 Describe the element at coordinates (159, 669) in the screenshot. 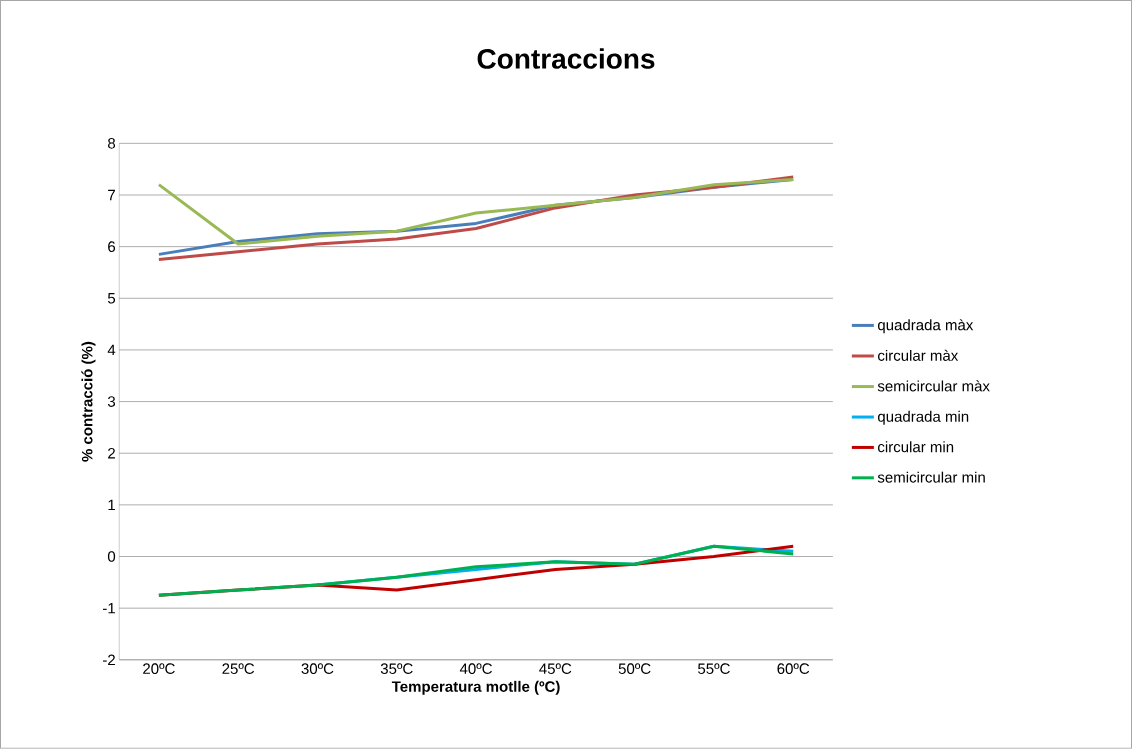

I see `x-tick-label: 20ºC` at that location.